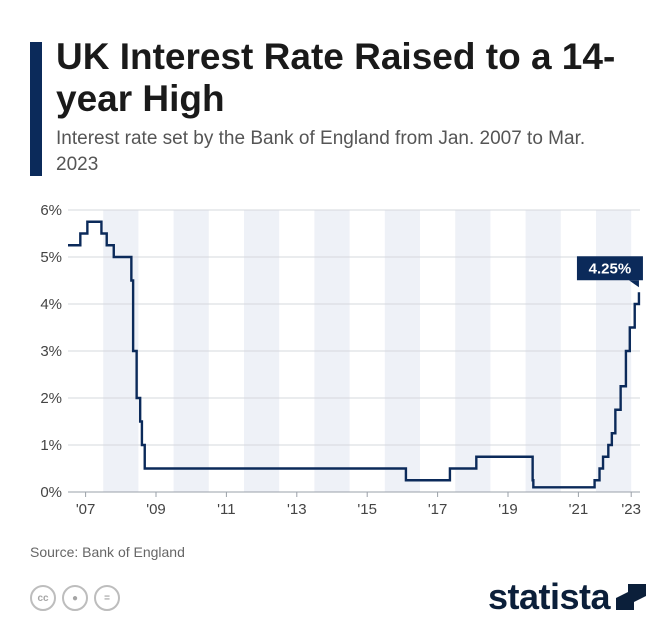 The image size is (659, 626). Describe the element at coordinates (508, 509) in the screenshot. I see `x-tick-label: '19` at that location.